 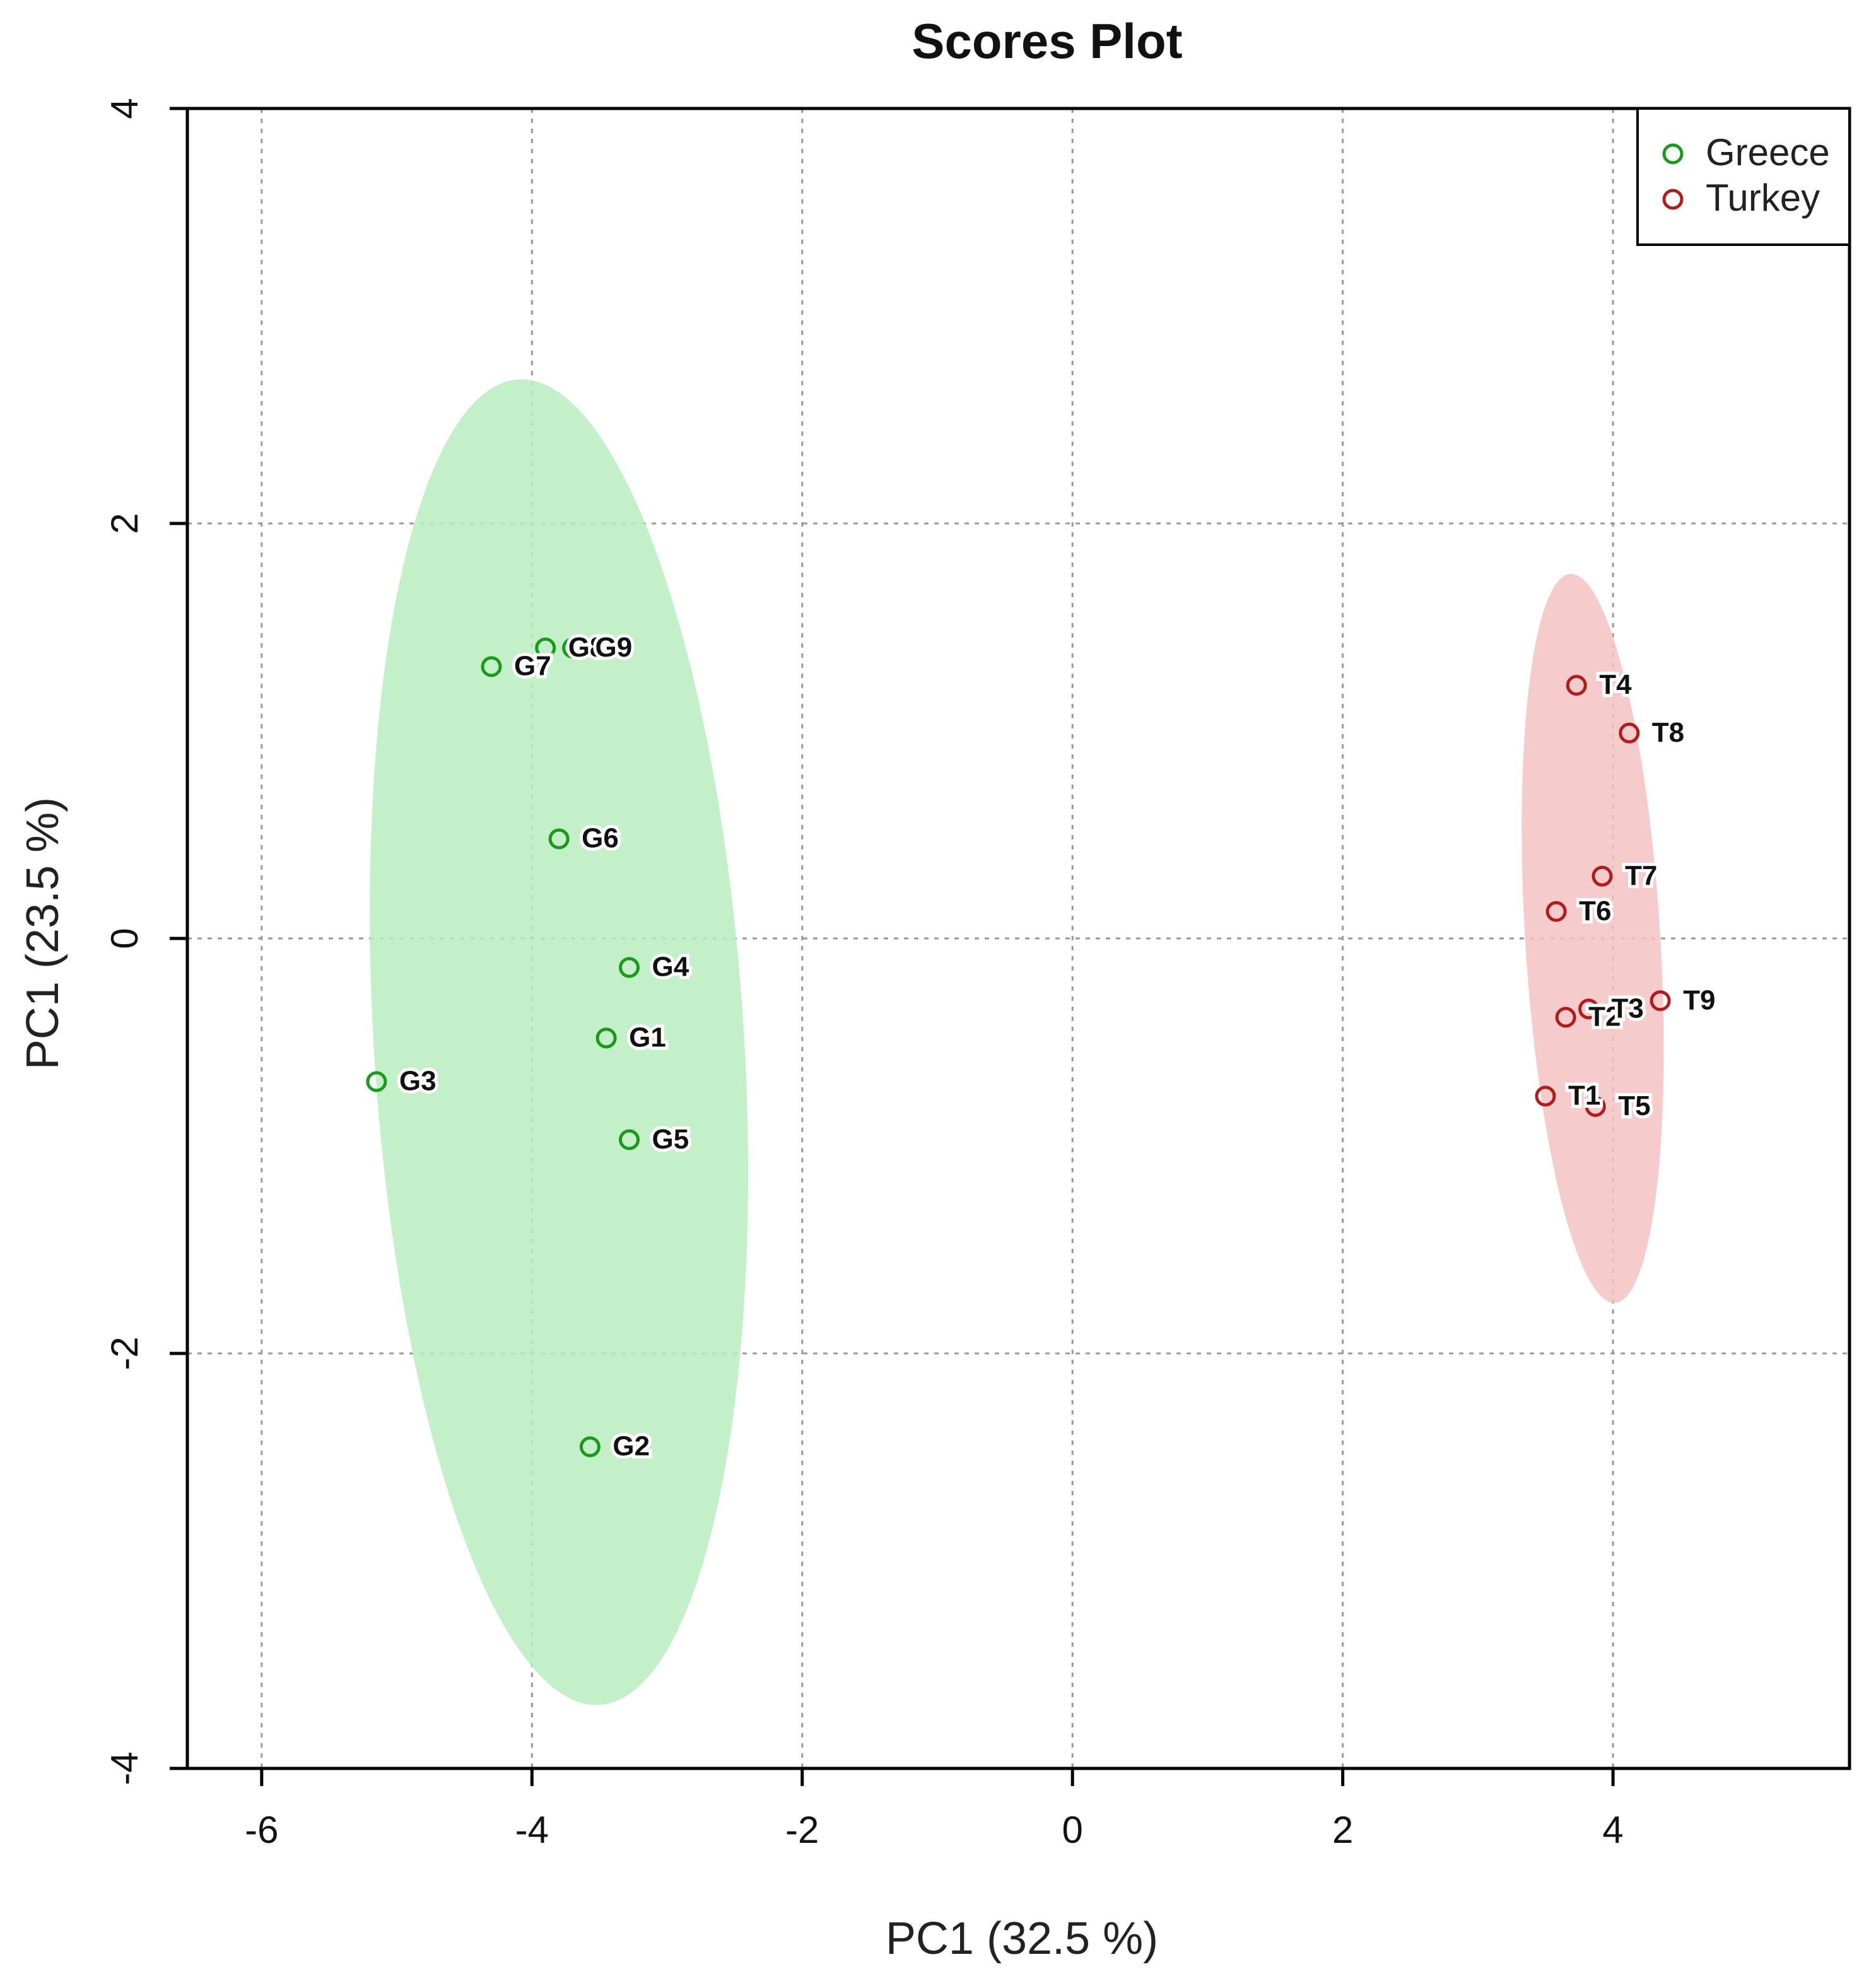 I want to click on point-G1, so click(x=606, y=1038).